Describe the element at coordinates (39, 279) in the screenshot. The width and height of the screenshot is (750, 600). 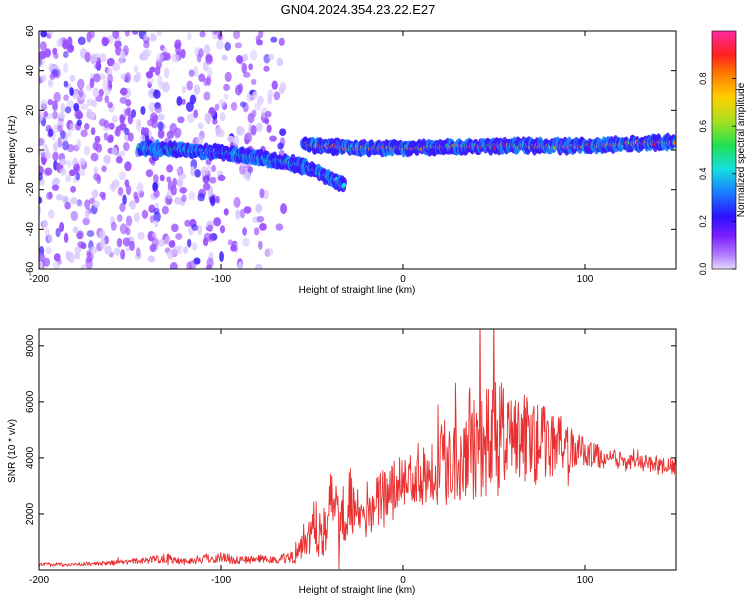
I see `spectrogram-xtick-label: -200` at that location.